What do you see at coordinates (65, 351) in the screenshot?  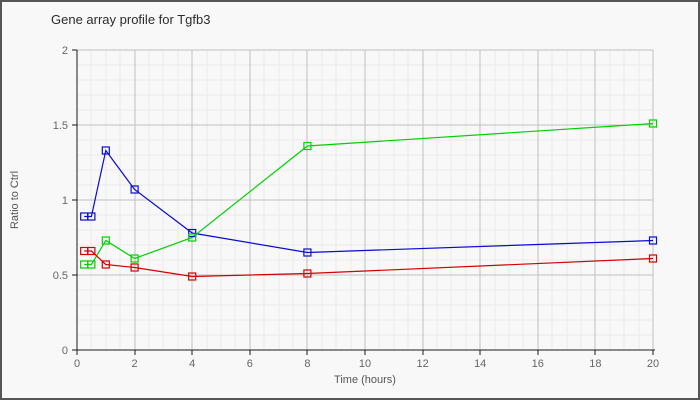 I see `y-tick-label: 0` at bounding box center [65, 351].